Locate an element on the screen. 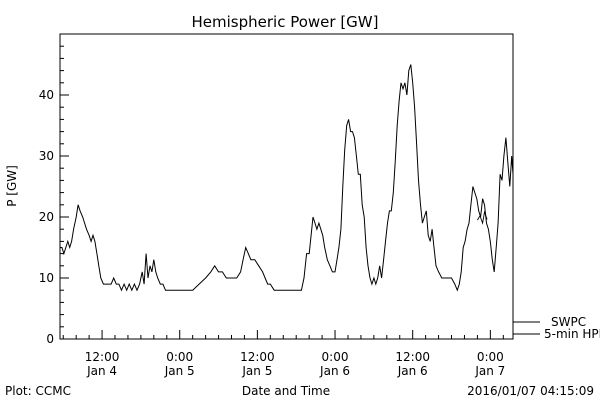 The width and height of the screenshot is (600, 400). y-tick-label: 10 is located at coordinates (46, 278).